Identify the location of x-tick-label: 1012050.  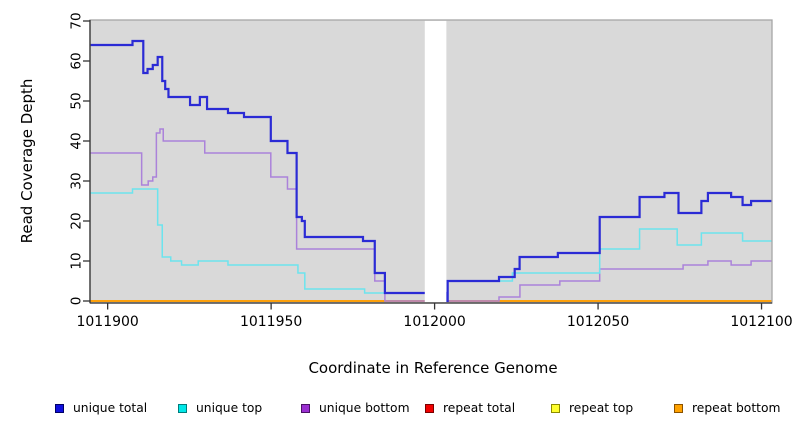
(598, 322).